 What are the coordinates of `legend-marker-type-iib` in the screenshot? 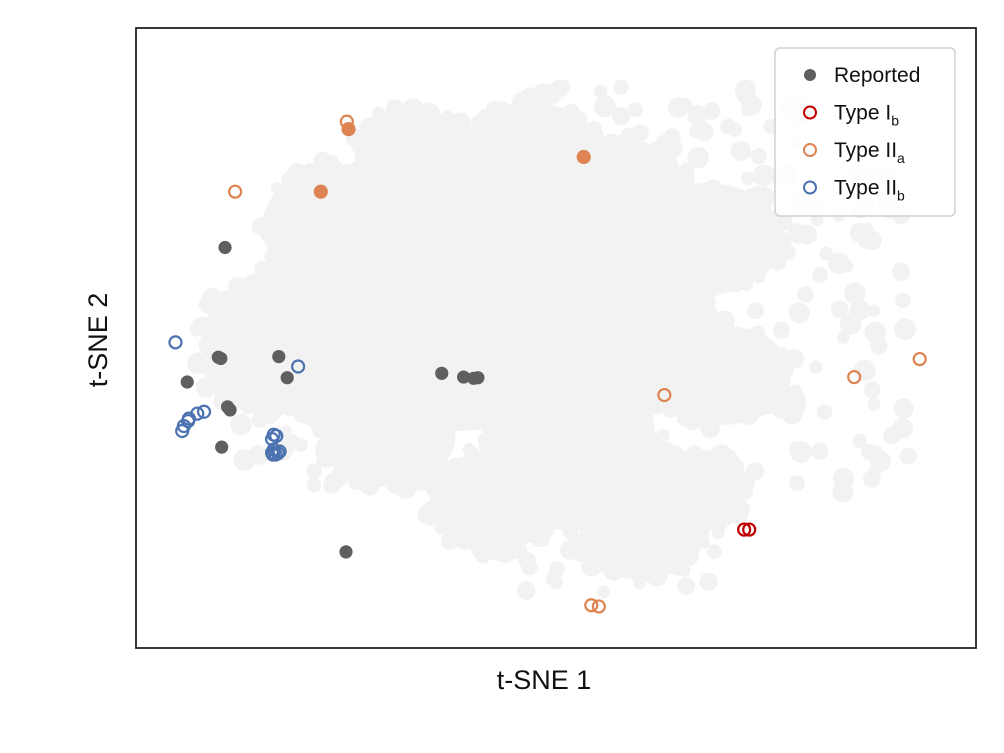 It's located at (810, 187).